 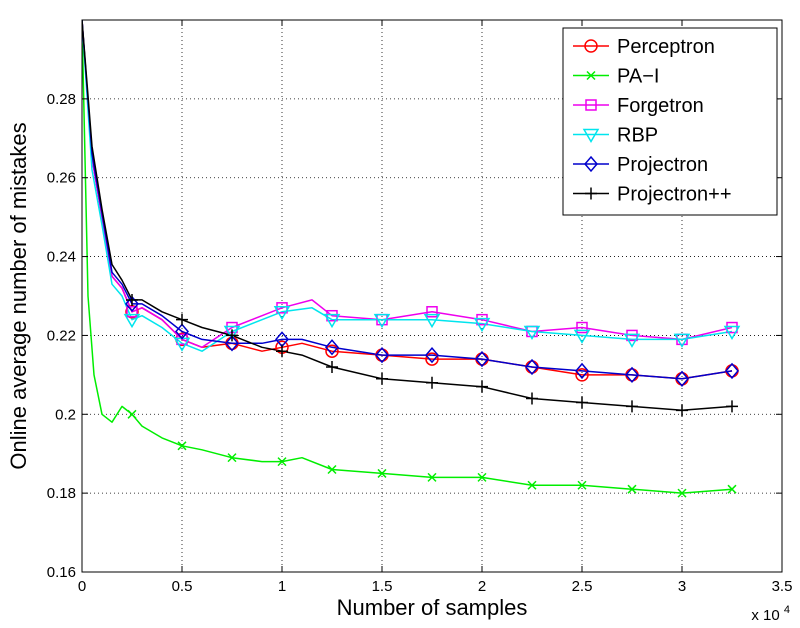 I want to click on y-tick-label: 0.16, so click(x=61, y=572).